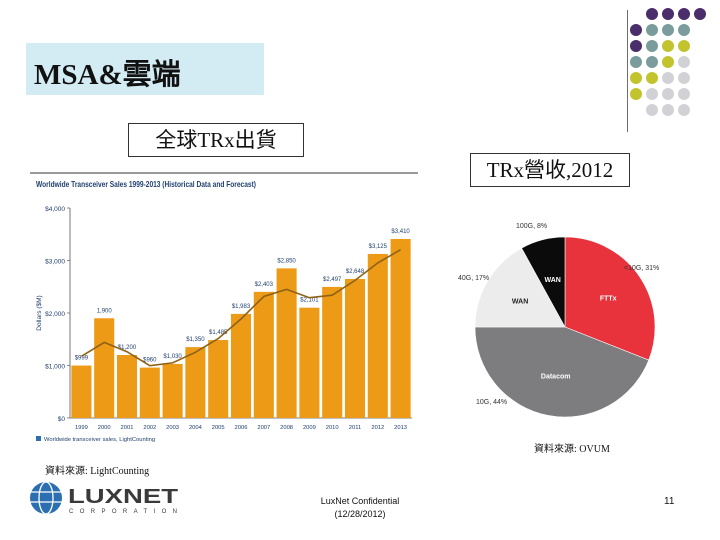 The image size is (720, 540). What do you see at coordinates (55, 367) in the screenshot?
I see `y-tick-label: $1,000` at bounding box center [55, 367].